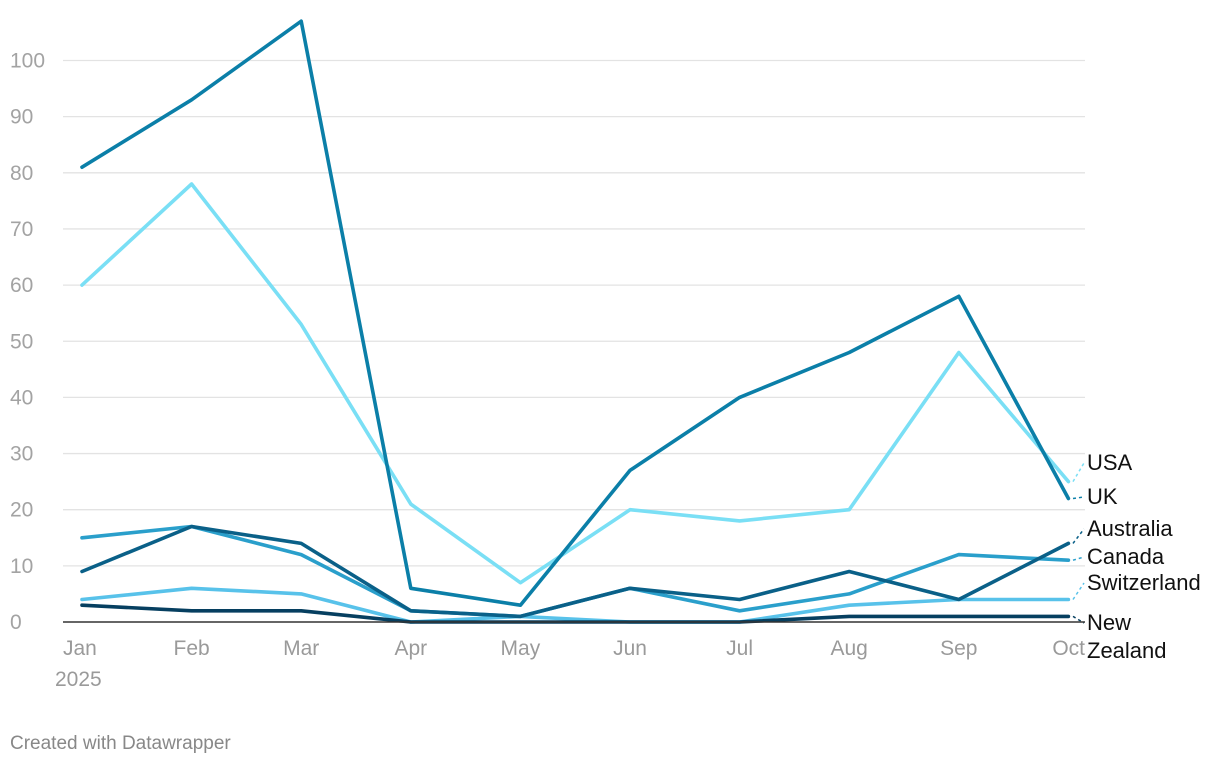 Image resolution: width=1220 pixels, height=768 pixels. What do you see at coordinates (21, 229) in the screenshot?
I see `y-tick-label: 70` at bounding box center [21, 229].